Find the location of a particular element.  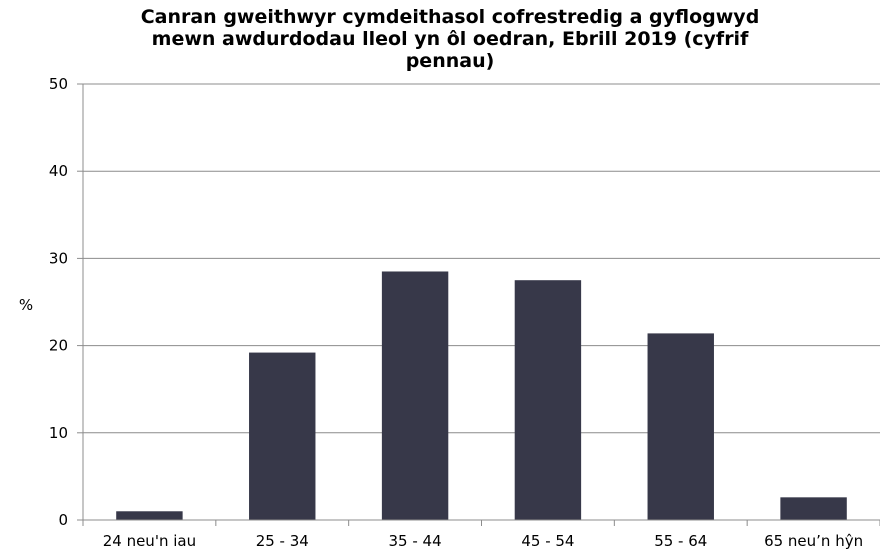

y-axis-ticks: 0 10 20 30 40 50 is located at coordinates (66, 302).